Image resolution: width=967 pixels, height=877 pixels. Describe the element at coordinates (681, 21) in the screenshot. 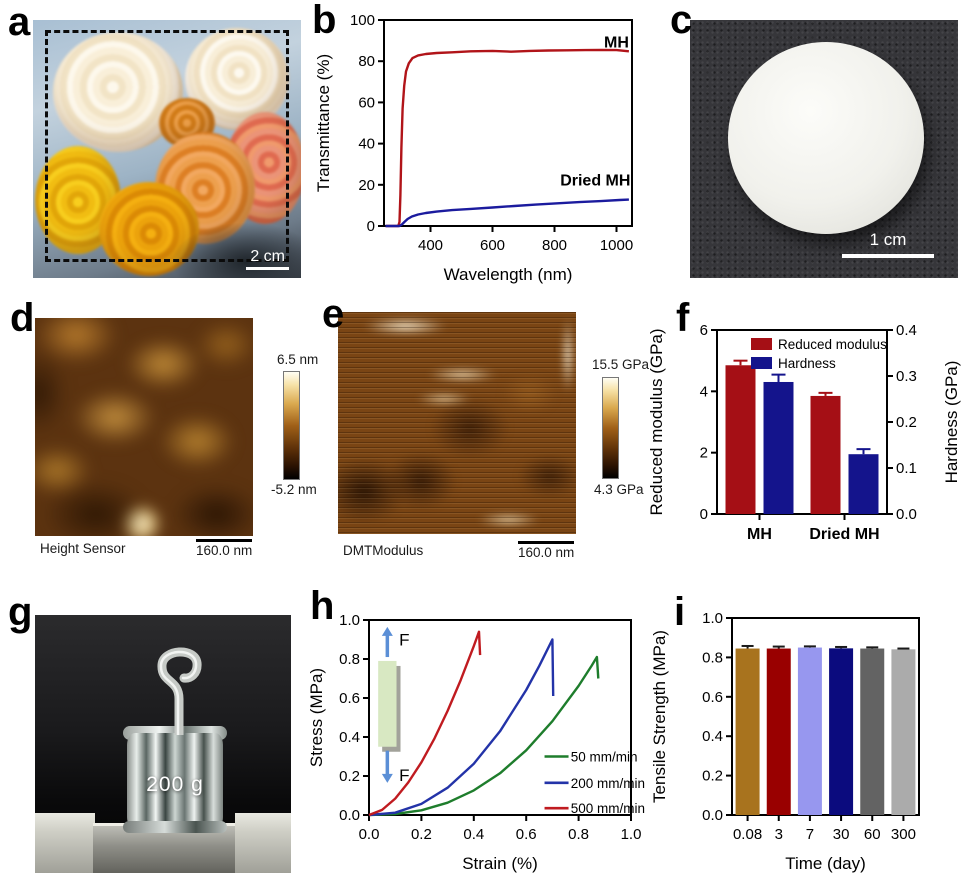

I see `panel-label-c: c` at that location.